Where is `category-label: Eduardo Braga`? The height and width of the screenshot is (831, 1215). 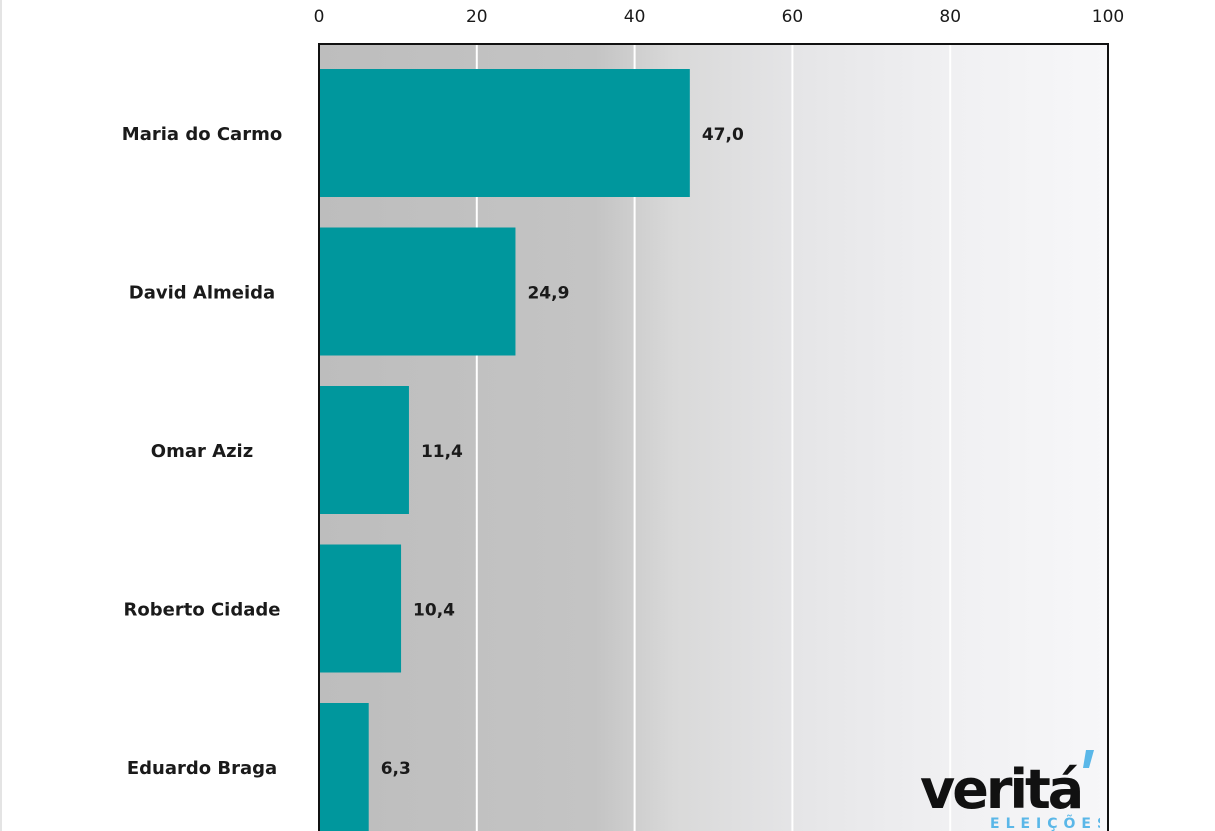
category-label: Eduardo Braga is located at coordinates (202, 768).